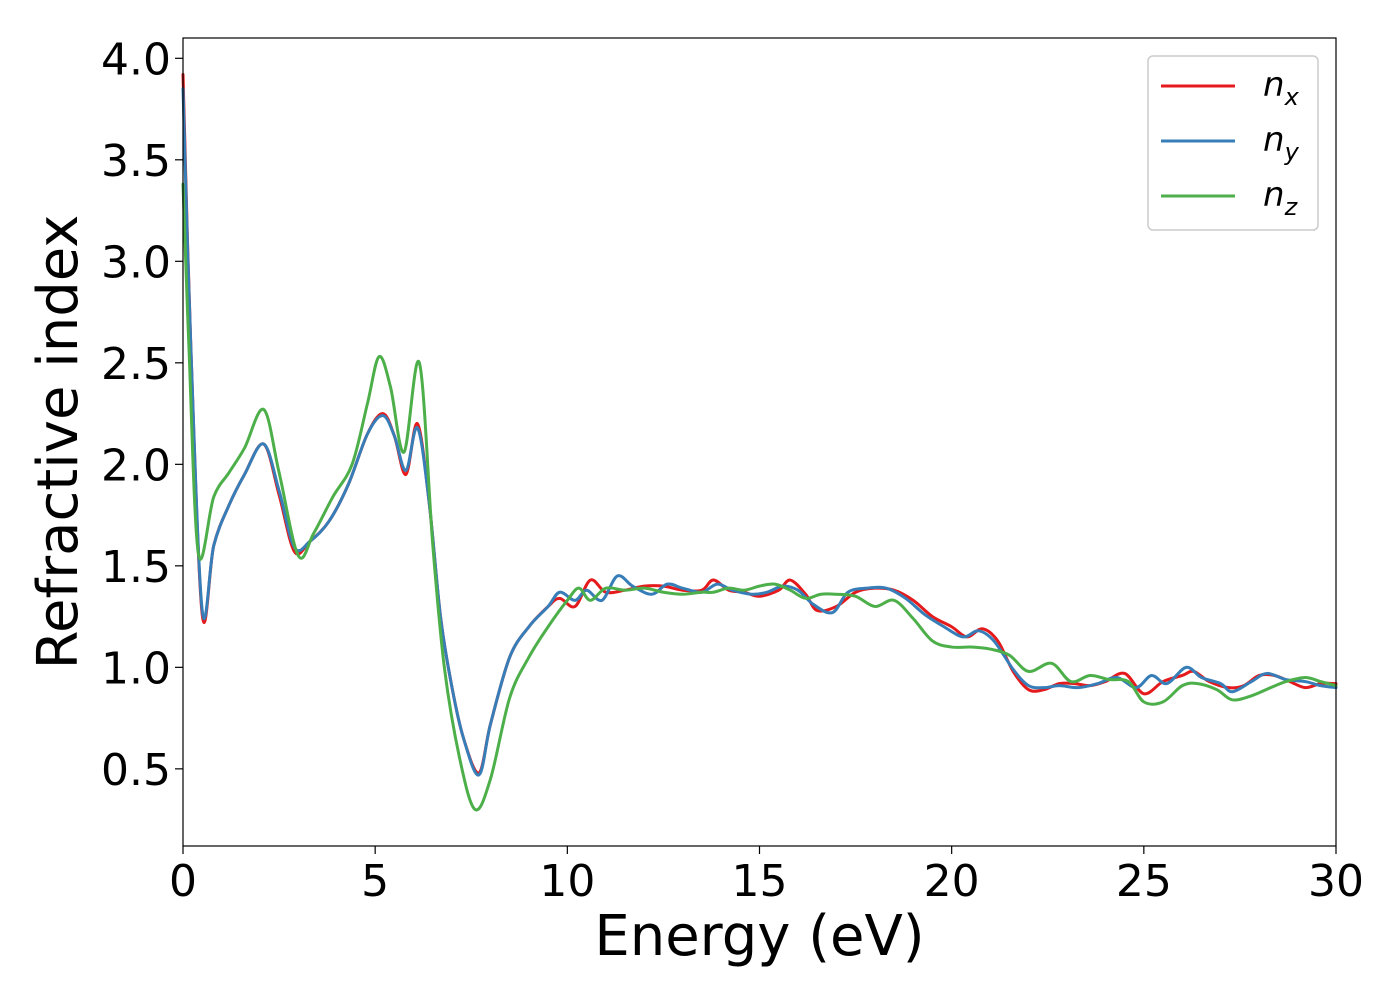 The width and height of the screenshot is (1400, 1000). What do you see at coordinates (375, 881) in the screenshot?
I see `x-tick-label: 5` at bounding box center [375, 881].